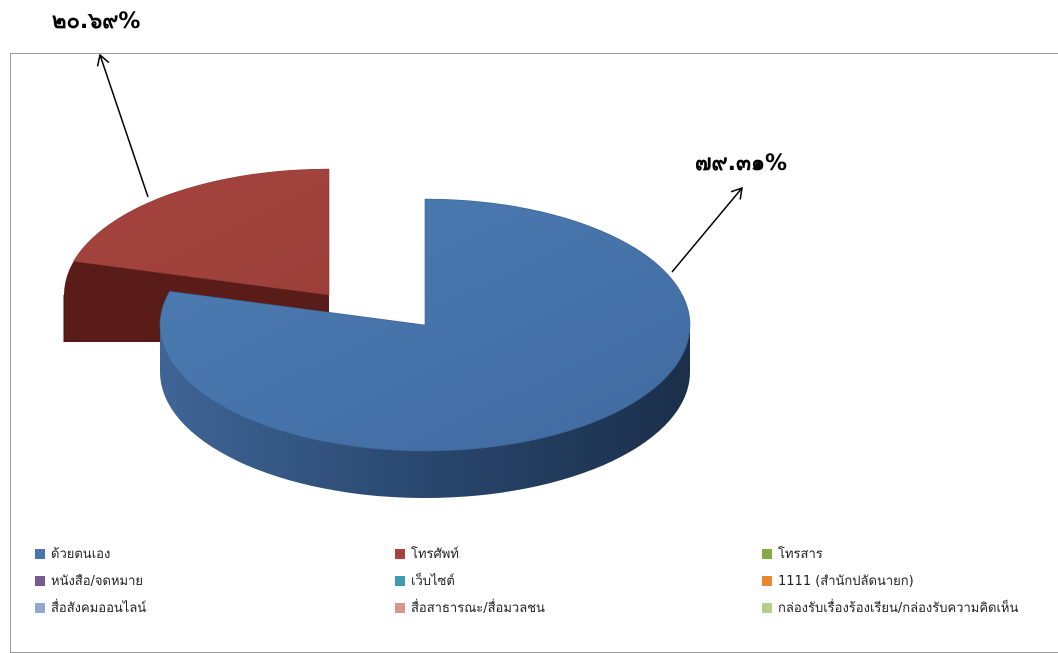 This screenshot has width=1058, height=653. Describe the element at coordinates (215, 607) in the screenshot. I see `legend-item: สื่อสังคมออนไลน์` at that location.